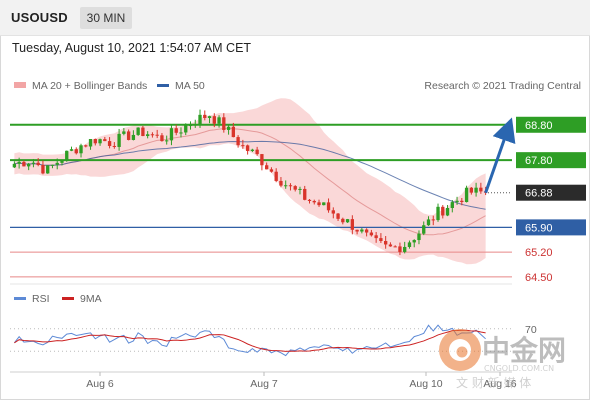  What do you see at coordinates (68, 298) in the screenshot?
I see `ma9-swatch` at bounding box center [68, 298].